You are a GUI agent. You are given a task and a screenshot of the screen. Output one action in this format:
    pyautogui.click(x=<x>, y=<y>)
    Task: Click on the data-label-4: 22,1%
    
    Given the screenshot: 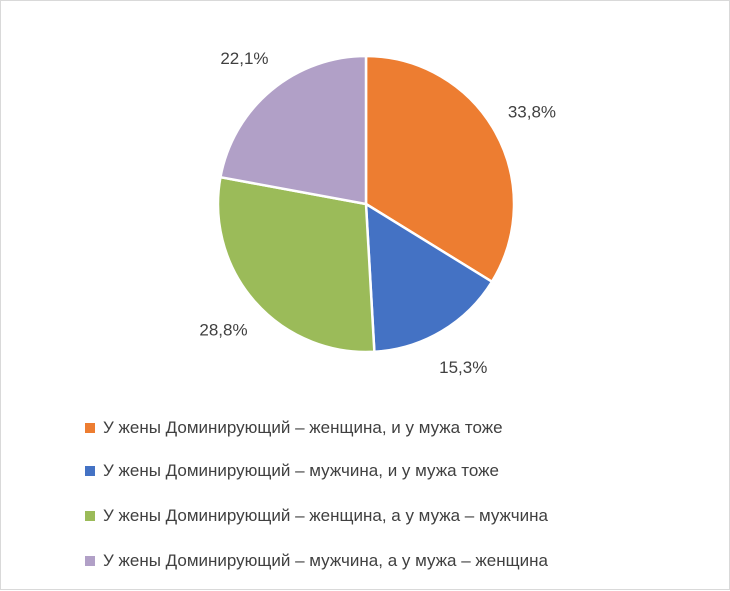 What is the action you would take?
    pyautogui.click(x=244, y=58)
    